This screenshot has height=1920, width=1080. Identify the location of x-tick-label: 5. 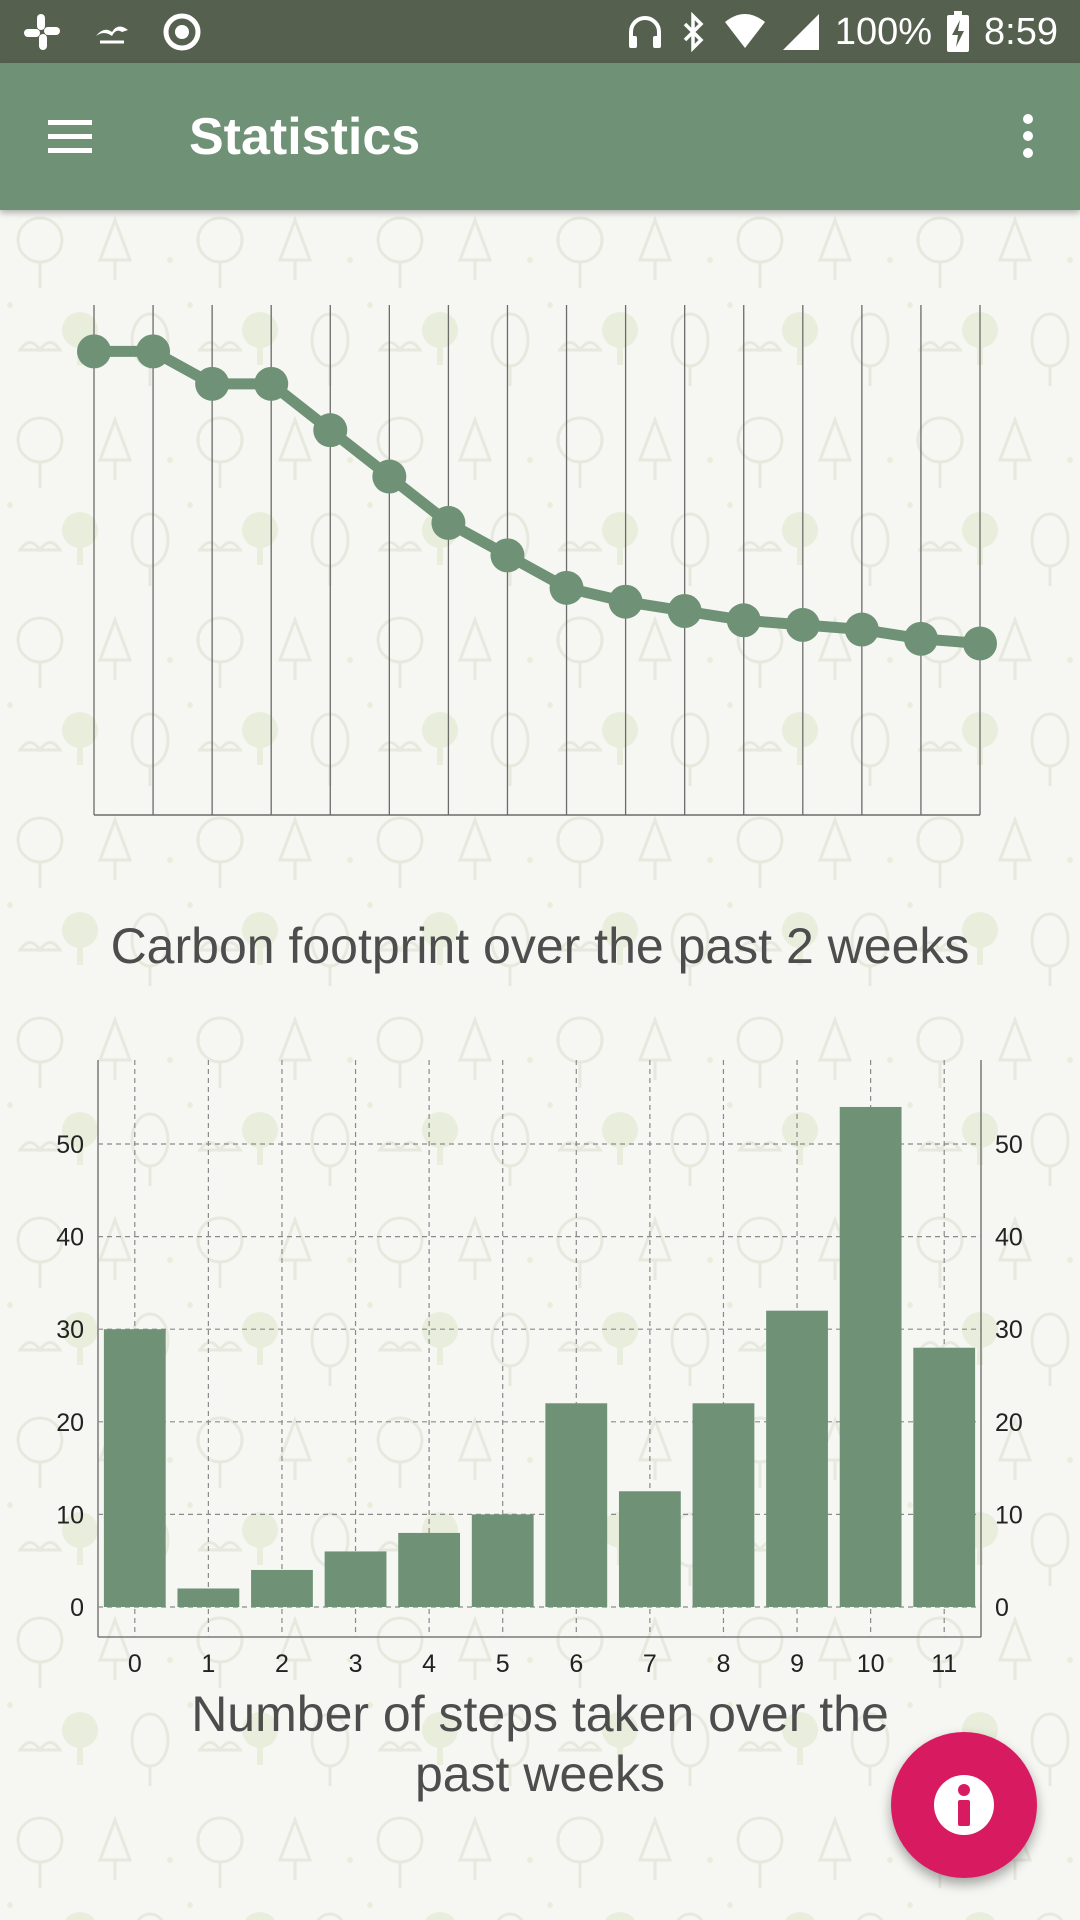
(503, 1664).